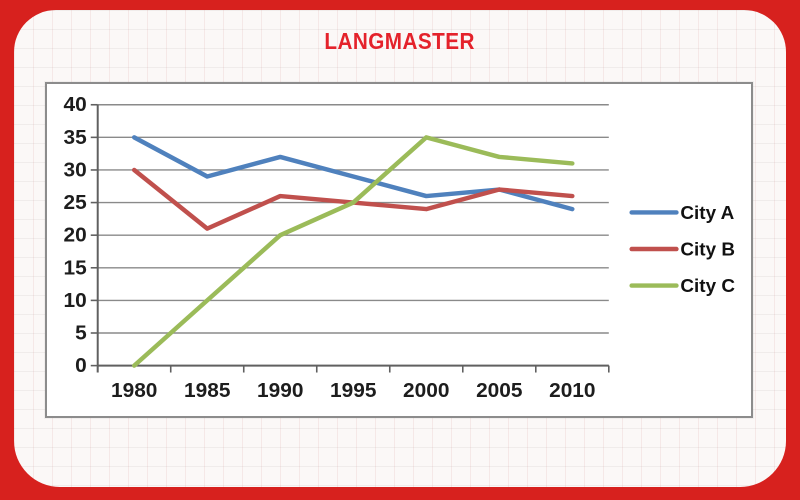  Describe the element at coordinates (75, 300) in the screenshot. I see `y-axis-label: 10` at that location.